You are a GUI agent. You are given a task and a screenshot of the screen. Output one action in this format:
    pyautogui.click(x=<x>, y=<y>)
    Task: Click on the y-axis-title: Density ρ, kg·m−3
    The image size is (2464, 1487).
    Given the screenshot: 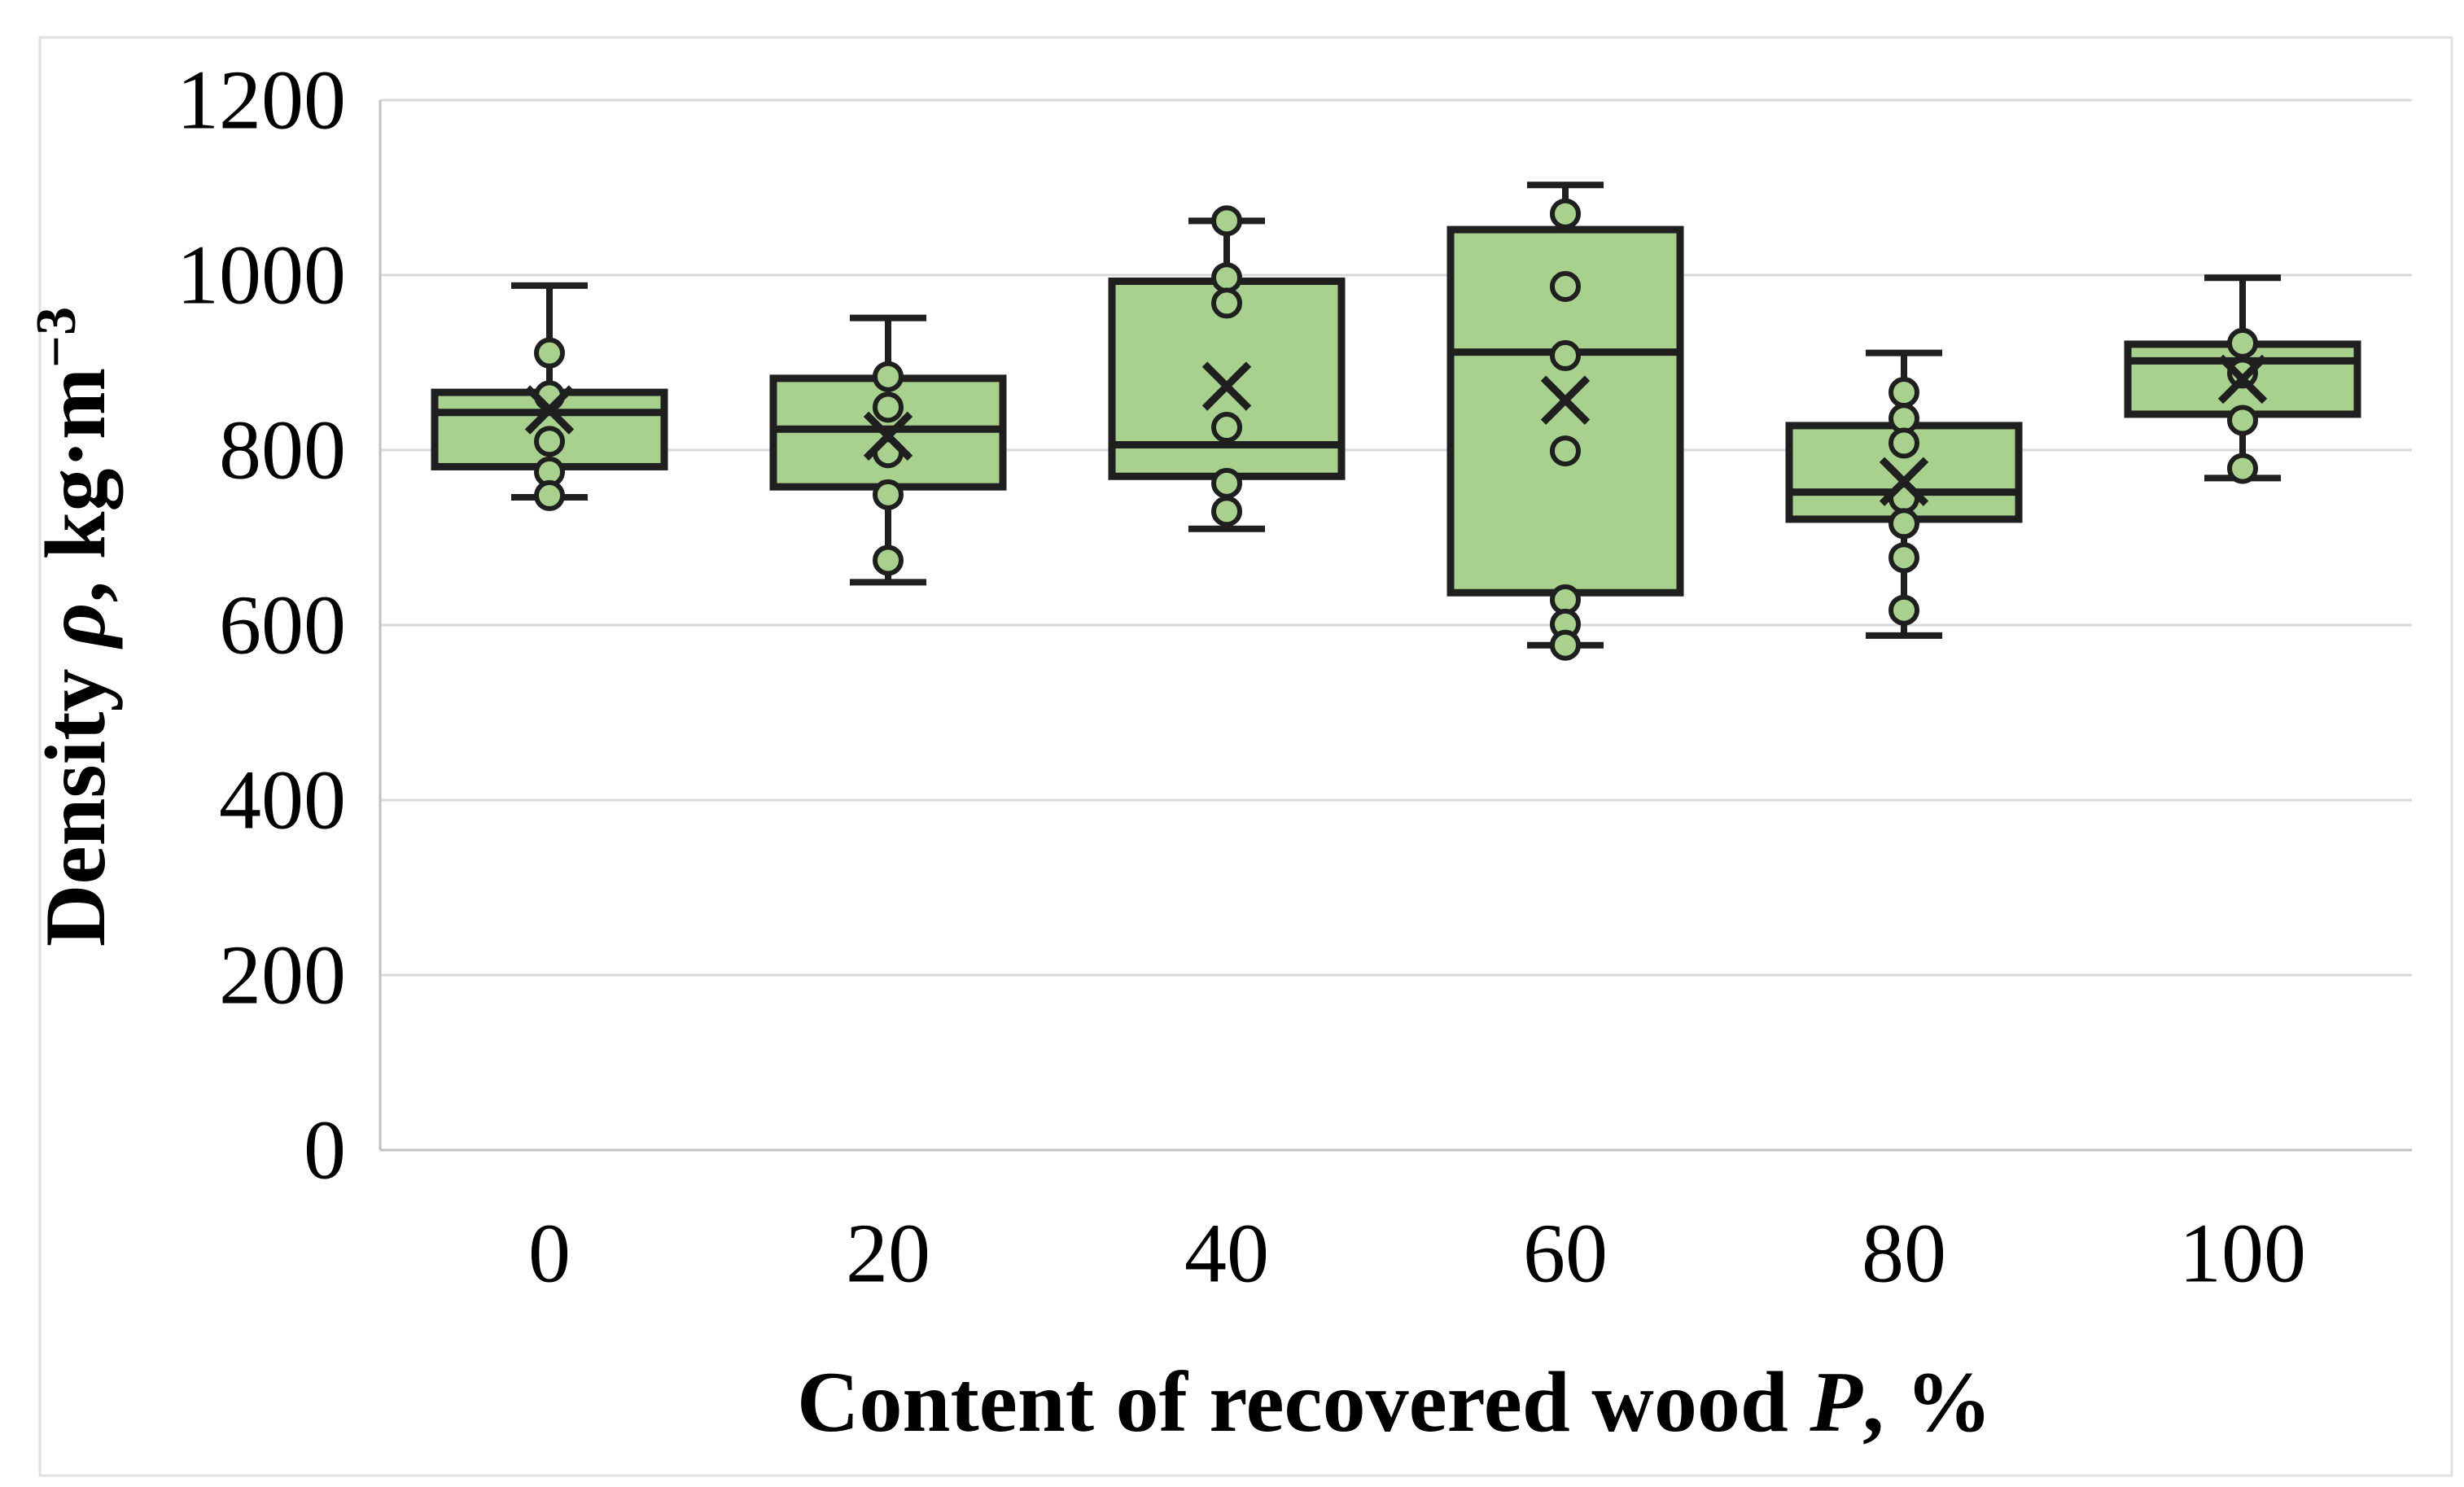 What is the action you would take?
    pyautogui.click(x=74, y=627)
    